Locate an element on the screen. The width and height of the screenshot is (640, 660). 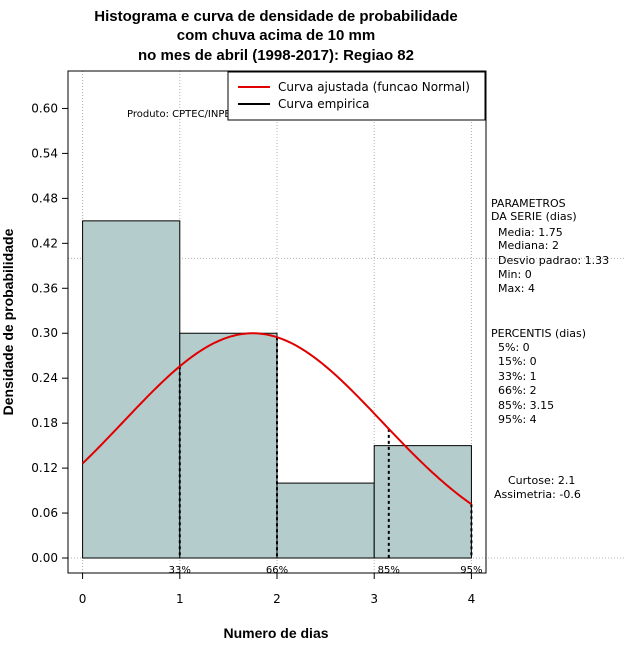
x-axis-title: Numero de dias is located at coordinates (275, 633).